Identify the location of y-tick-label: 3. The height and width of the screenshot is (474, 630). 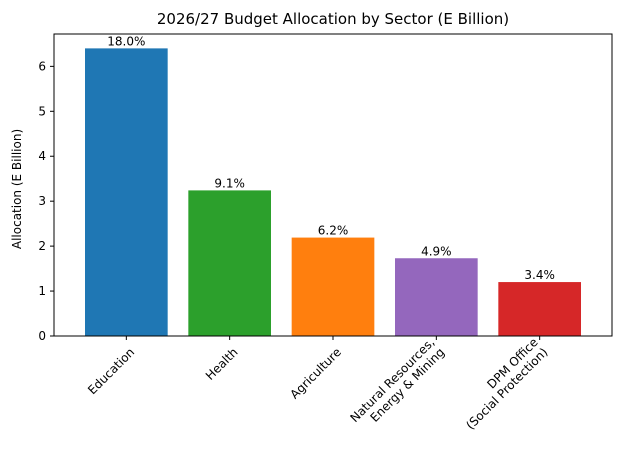
(42, 201).